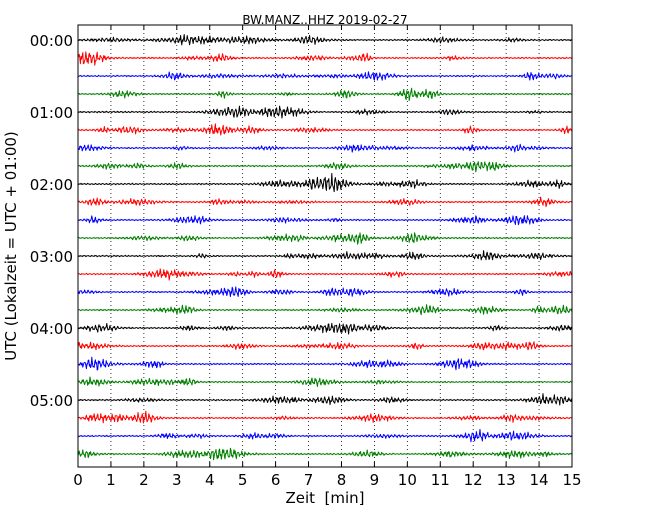 This screenshot has height=520, width=650. I want to click on y-tick-label: 01:00, so click(51, 113).